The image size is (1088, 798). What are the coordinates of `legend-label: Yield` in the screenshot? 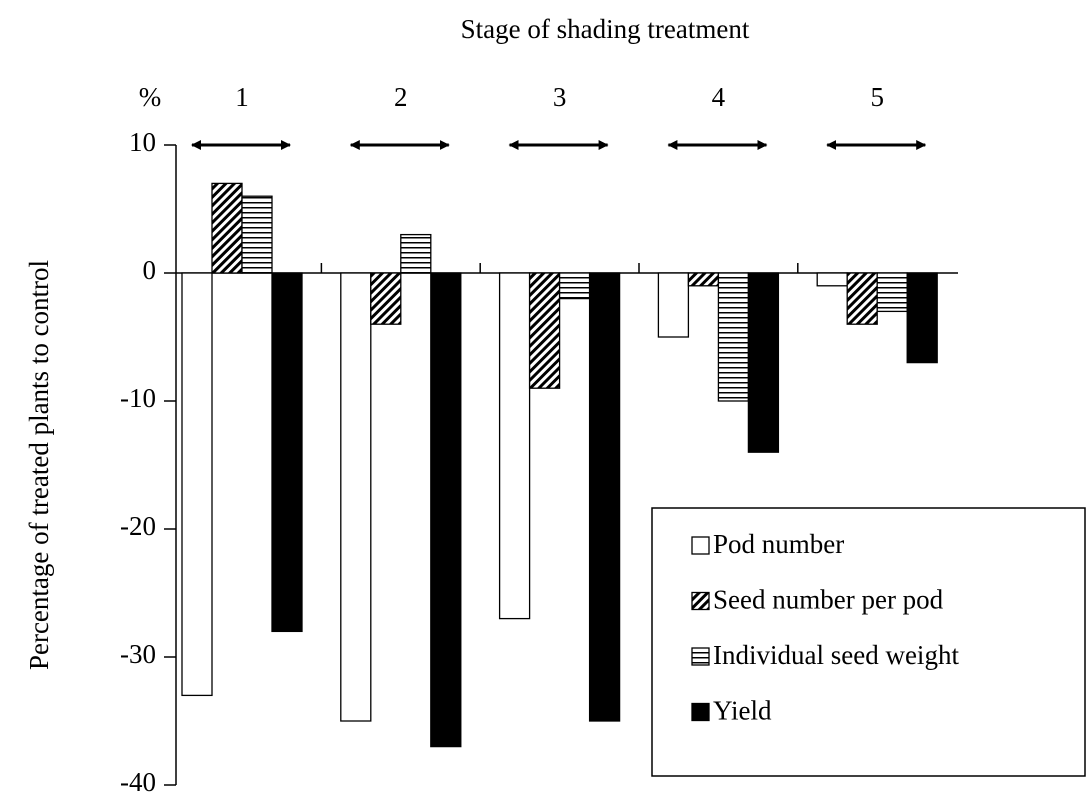 It's located at (742, 711).